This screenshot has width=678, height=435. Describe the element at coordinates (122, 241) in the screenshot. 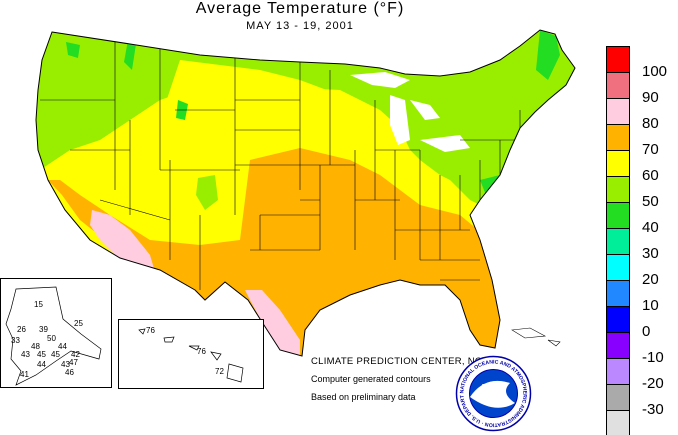

I see `contour-80s-desert` at that location.